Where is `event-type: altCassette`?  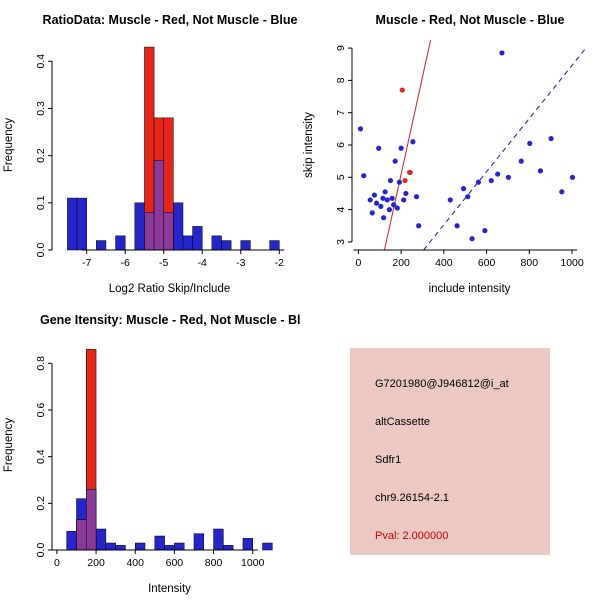 event-type: altCassette is located at coordinates (403, 422).